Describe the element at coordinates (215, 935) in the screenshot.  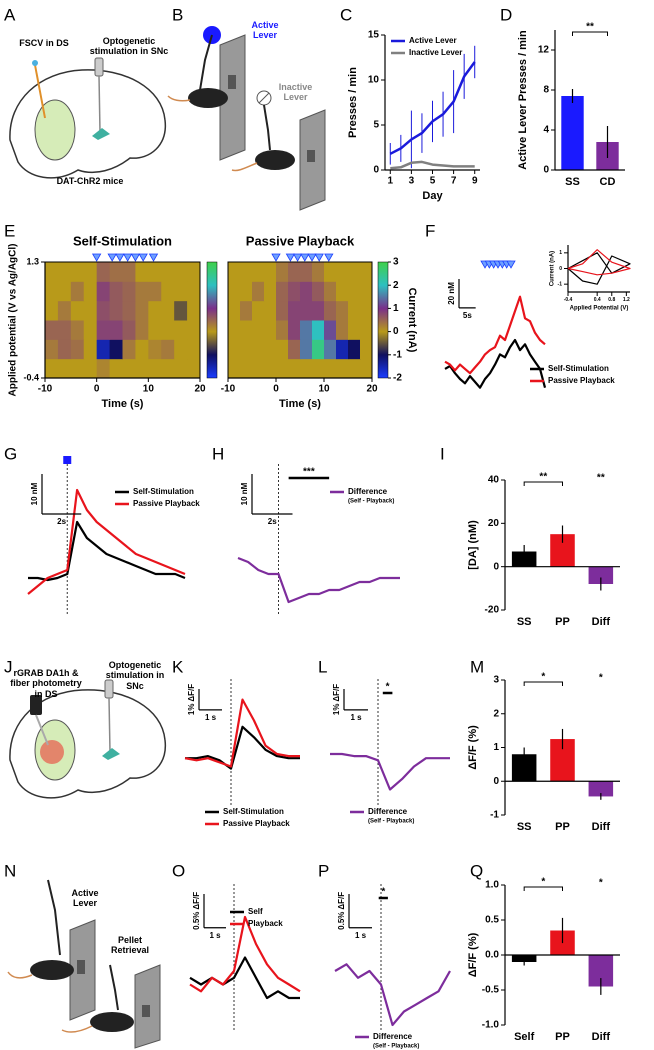
I see `scale-bar-label: 1 s` at that location.